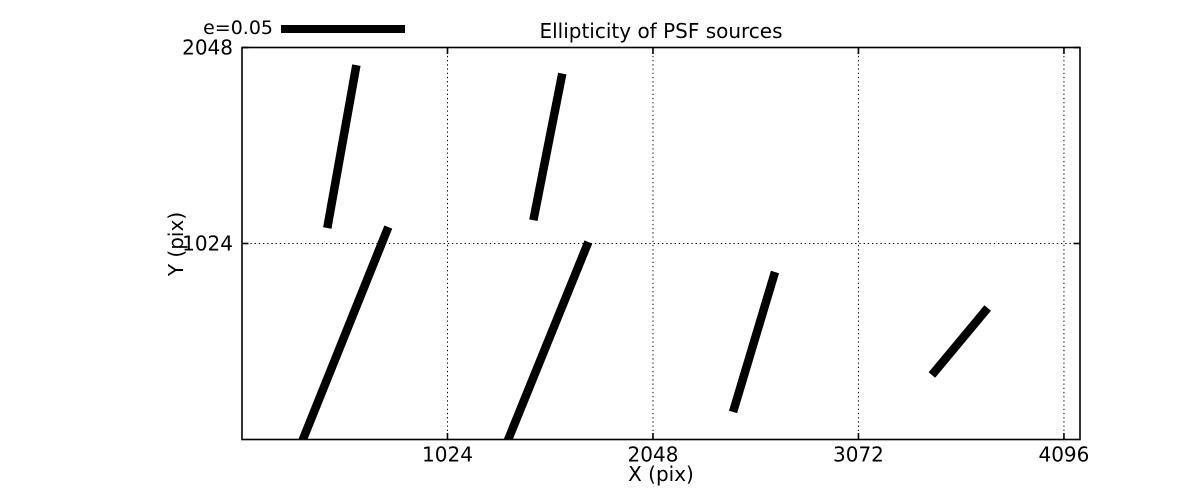 This screenshot has width=1200, height=490. Describe the element at coordinates (661, 474) in the screenshot. I see `x-axis-label: X (pix)` at that location.